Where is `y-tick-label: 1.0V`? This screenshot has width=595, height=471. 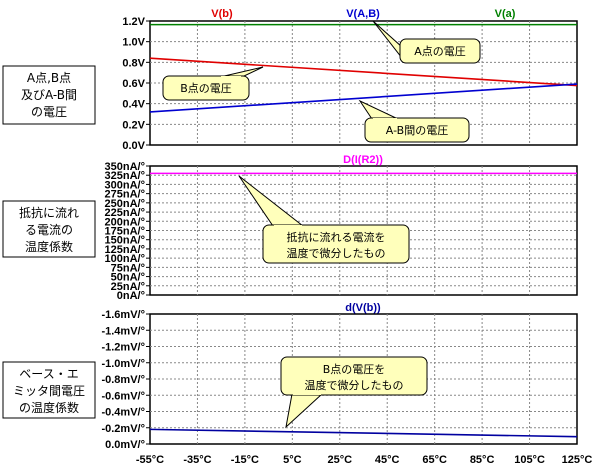
y-tick-label: 1.0V is located at coordinates (133, 43).